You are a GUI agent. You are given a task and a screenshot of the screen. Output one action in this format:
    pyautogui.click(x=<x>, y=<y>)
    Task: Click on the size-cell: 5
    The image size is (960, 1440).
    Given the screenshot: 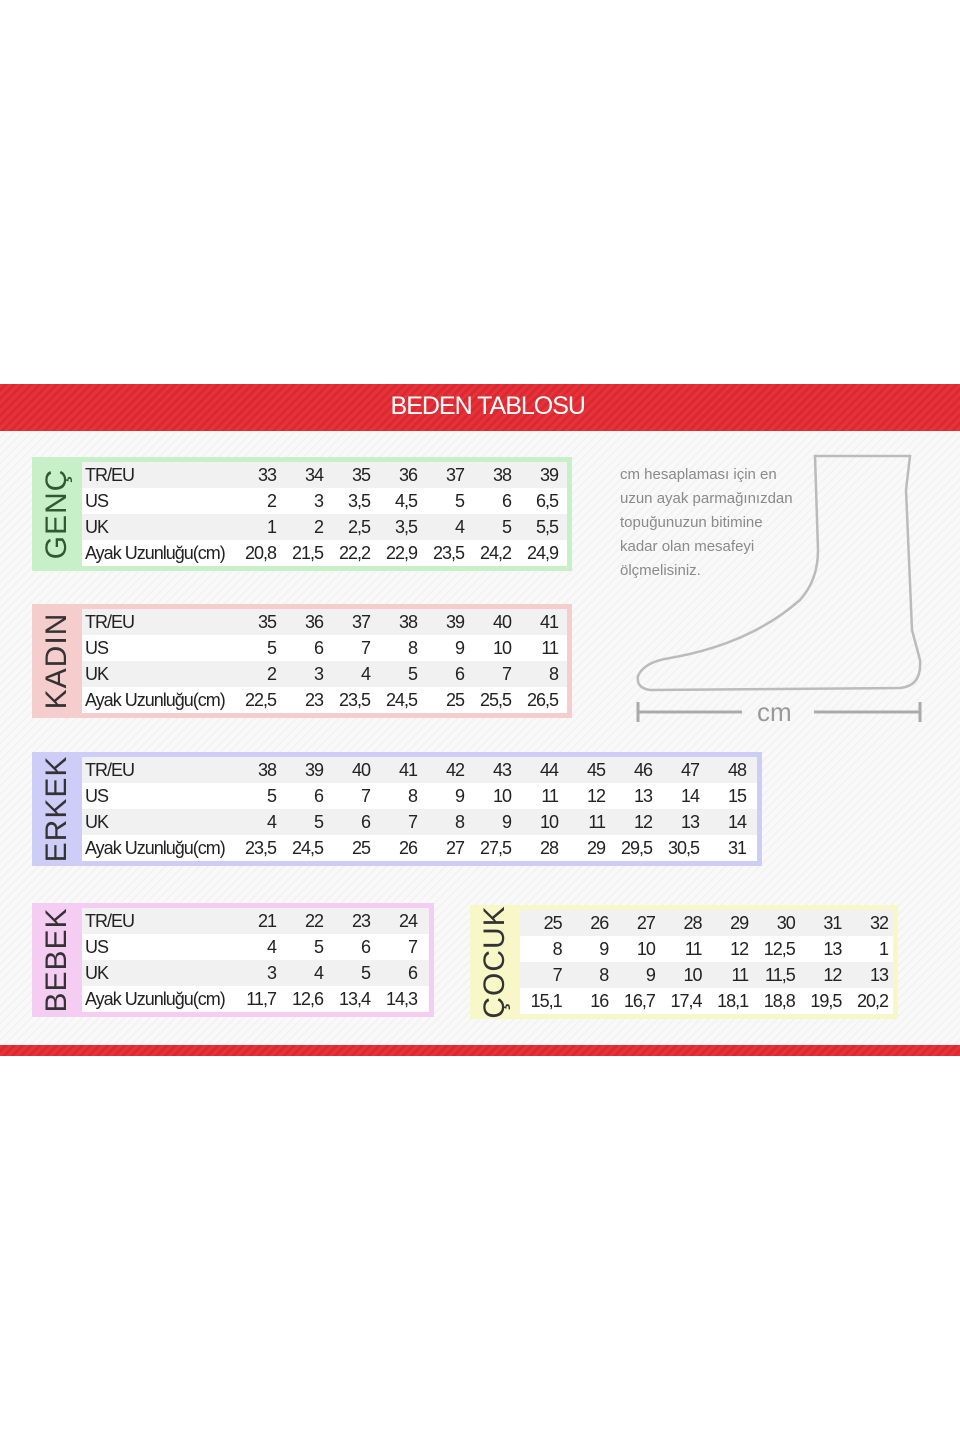 What is the action you would take?
    pyautogui.click(x=412, y=673)
    